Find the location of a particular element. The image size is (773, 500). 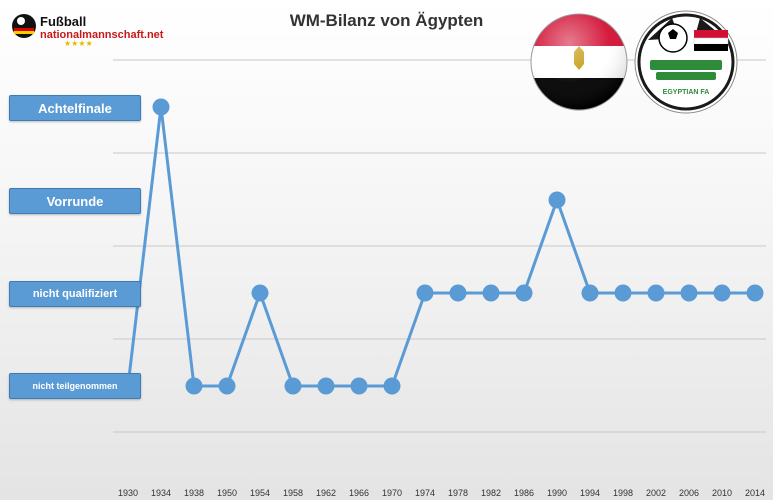

x-tick-label: 1966 is located at coordinates (359, 493).